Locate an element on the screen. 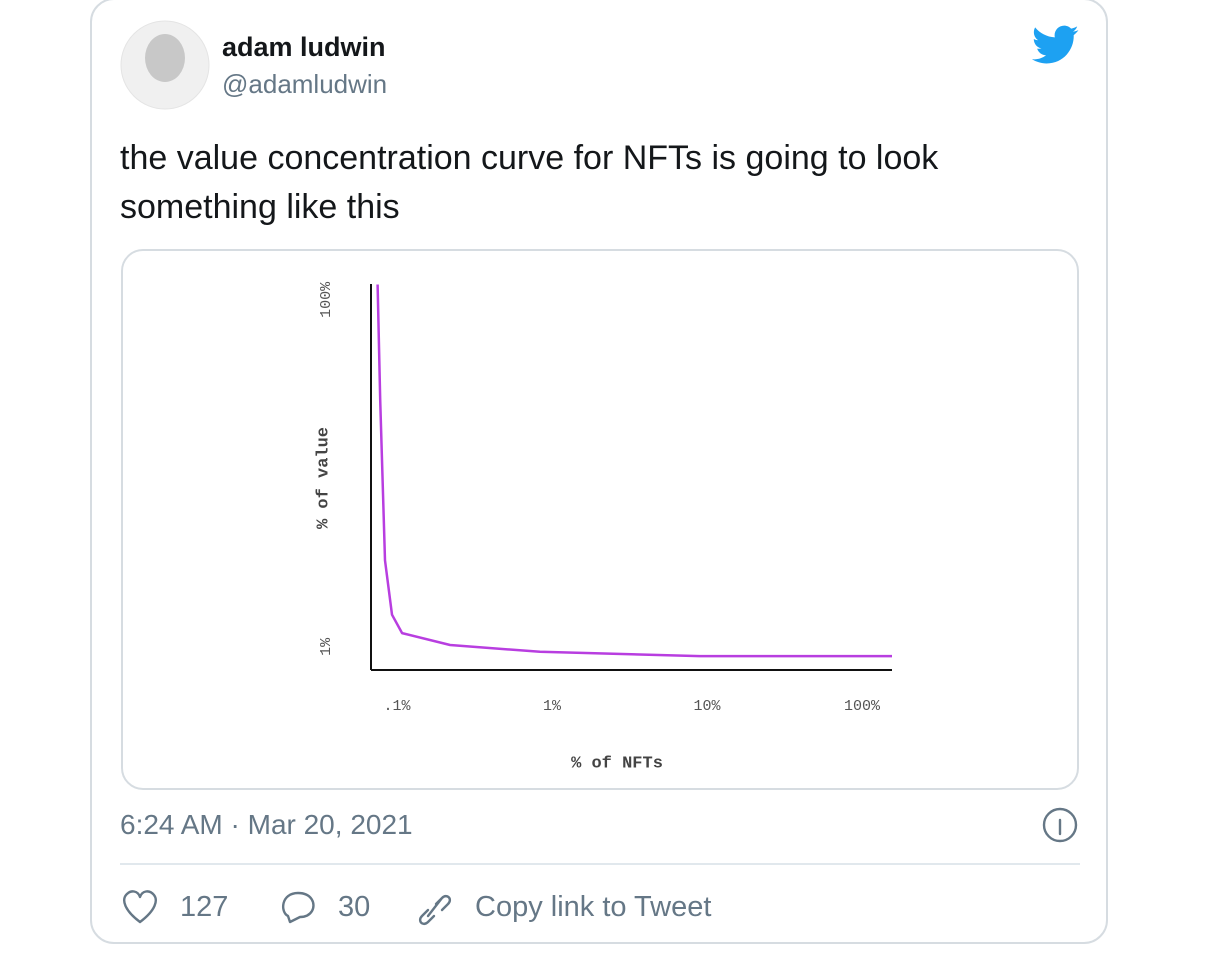 Image resolution: width=1214 pixels, height=964 pixels. like-count: 127 is located at coordinates (204, 907).